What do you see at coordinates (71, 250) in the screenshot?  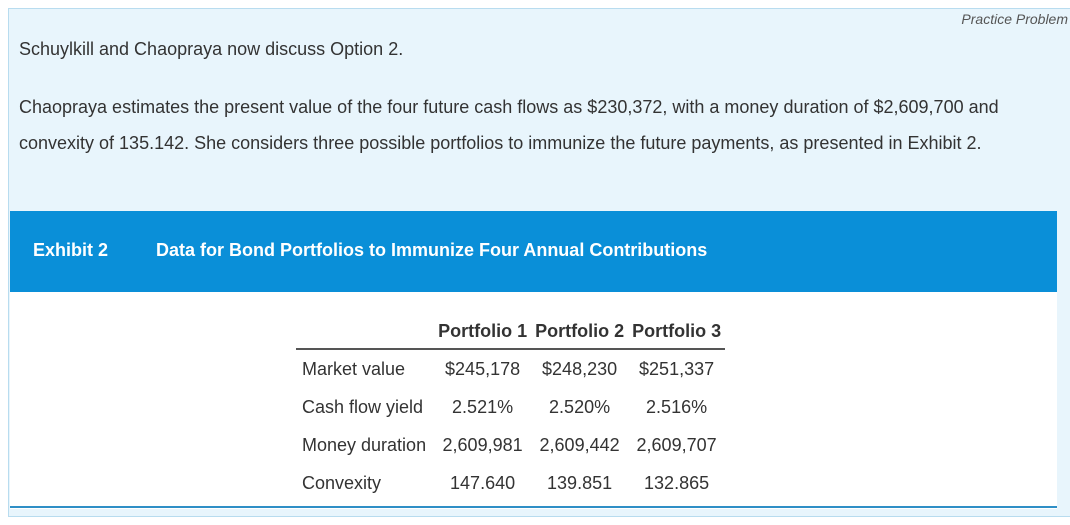 I see `exhibit-number: Exhibit 2` at bounding box center [71, 250].